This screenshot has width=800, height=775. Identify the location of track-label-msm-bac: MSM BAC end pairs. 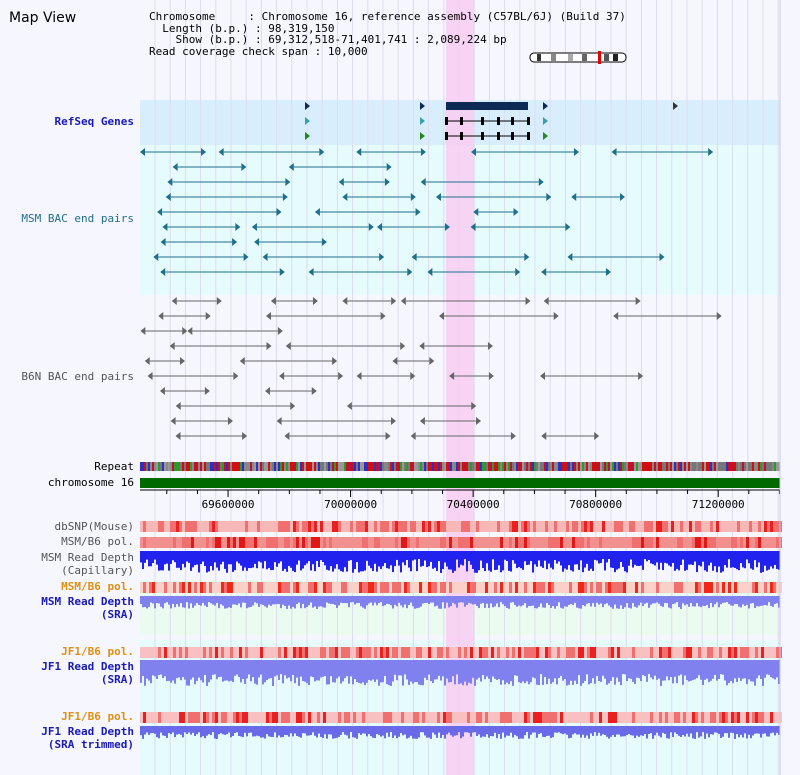
(77, 218).